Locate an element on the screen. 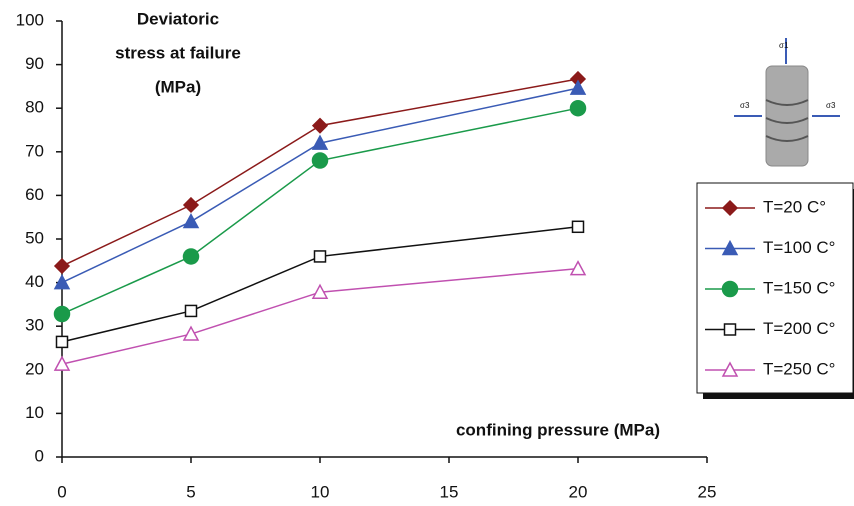 This screenshot has width=854, height=506. y-axis-label: Deviatoric is located at coordinates (178, 18).